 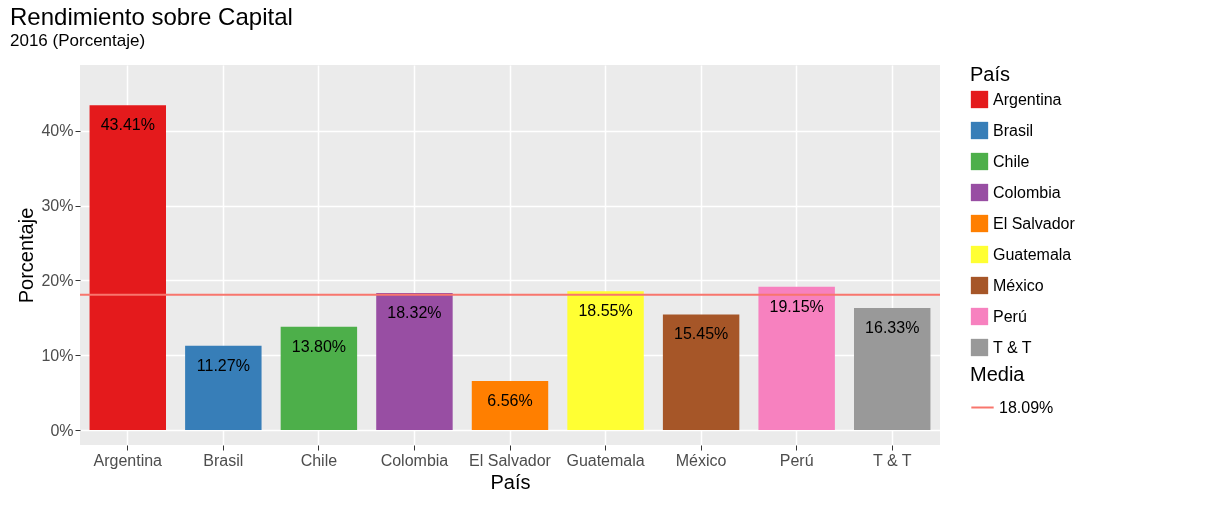 What do you see at coordinates (57, 355) in the screenshot?
I see `y-tick-label: 10%` at bounding box center [57, 355].